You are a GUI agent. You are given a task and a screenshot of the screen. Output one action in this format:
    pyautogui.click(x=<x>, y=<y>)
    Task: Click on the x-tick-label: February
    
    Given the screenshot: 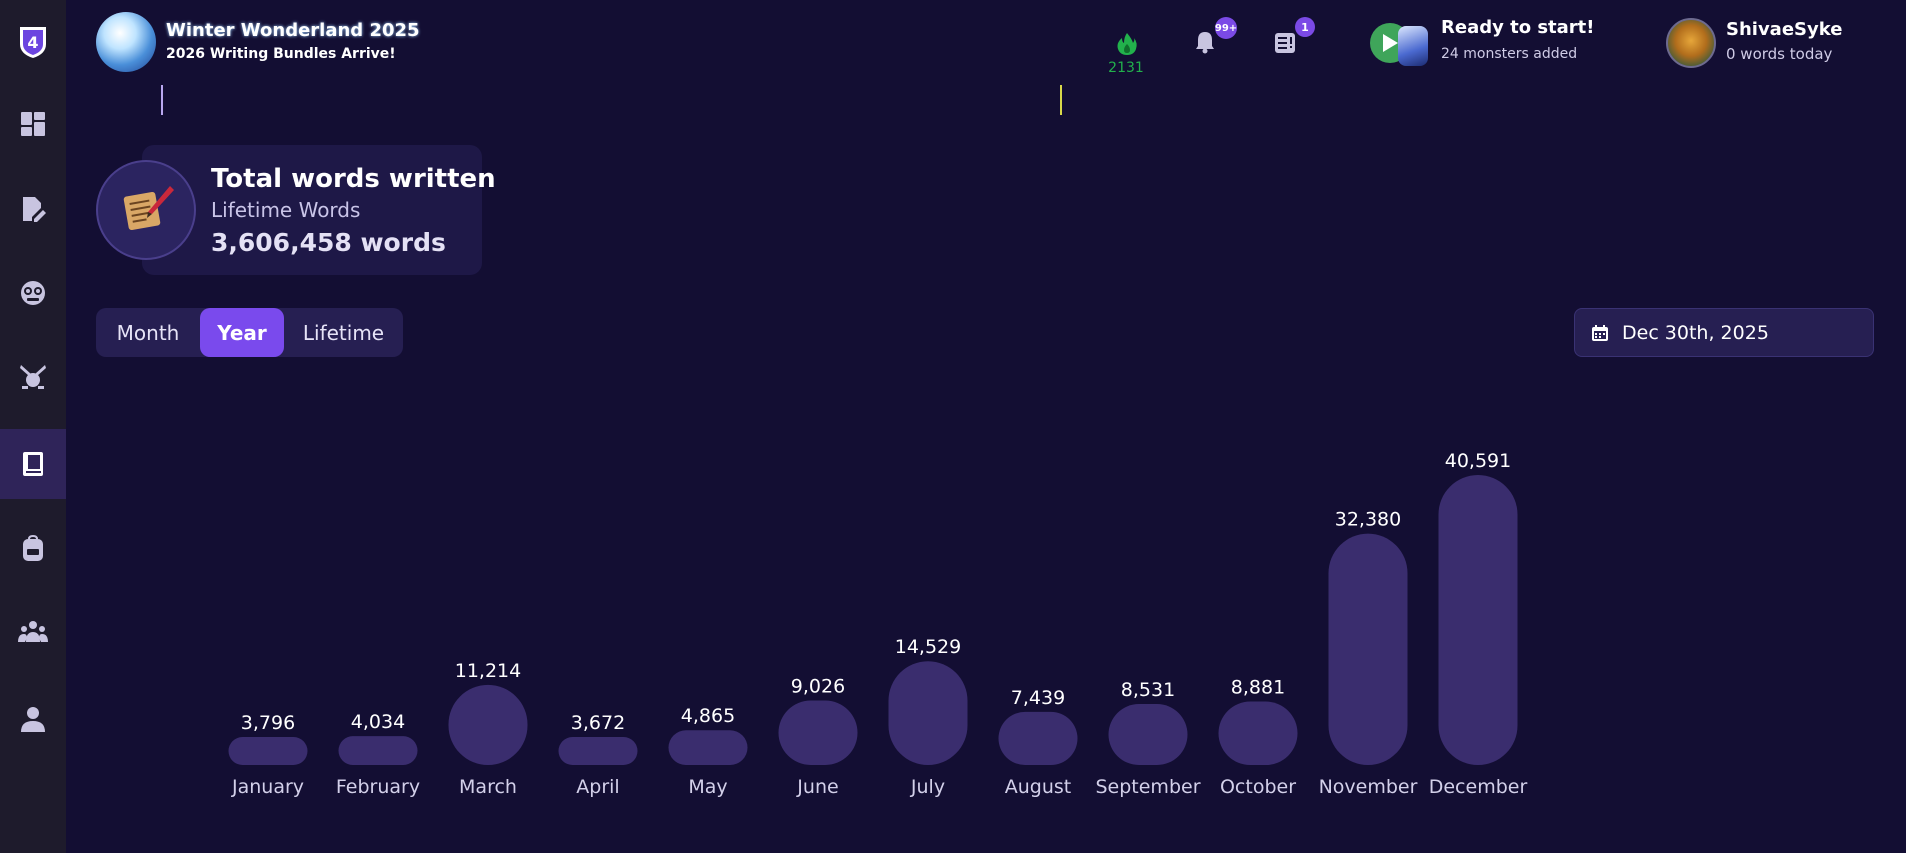 What is the action you would take?
    pyautogui.click(x=378, y=787)
    